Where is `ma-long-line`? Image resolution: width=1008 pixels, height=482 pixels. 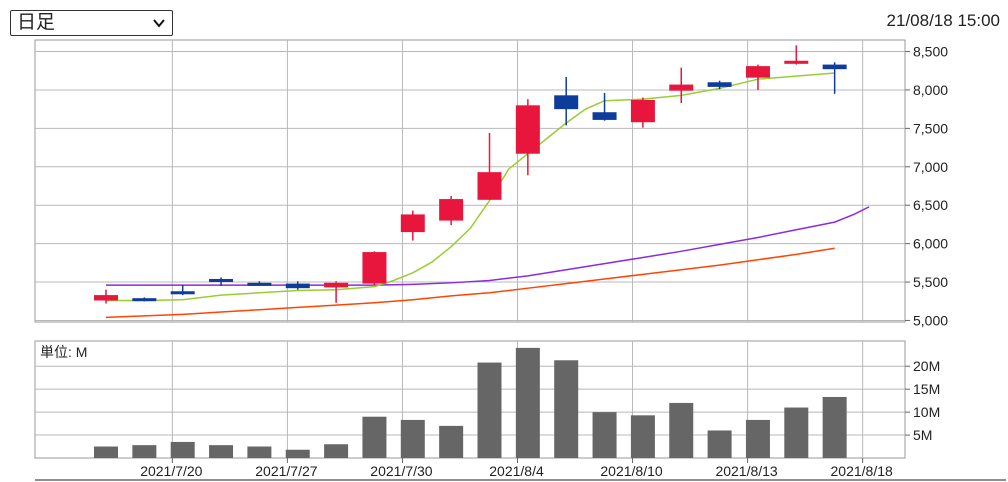 ma-long-line is located at coordinates (470, 283).